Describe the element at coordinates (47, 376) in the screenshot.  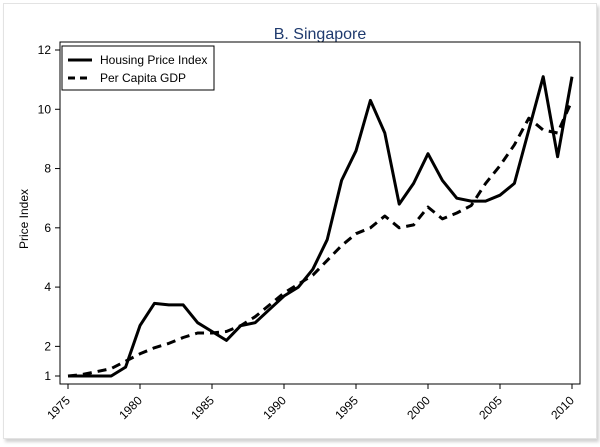
I see `y-tick-label-0: 1` at that location.